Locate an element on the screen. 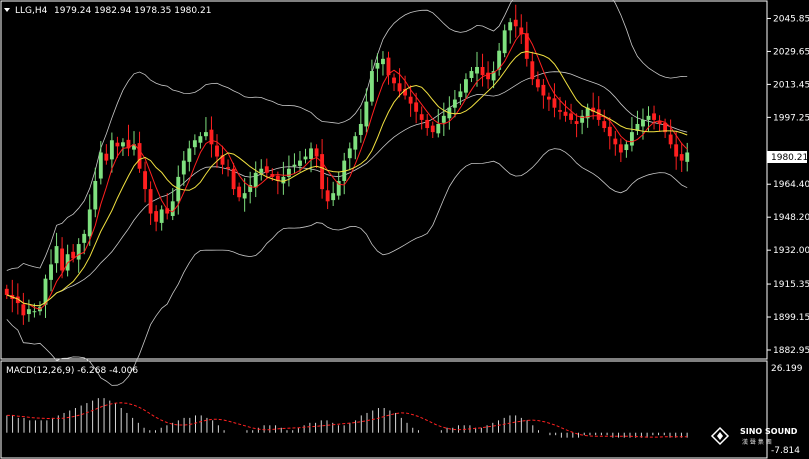 The image size is (809, 459). dropdown-triangle-icon is located at coordinates (7, 10).